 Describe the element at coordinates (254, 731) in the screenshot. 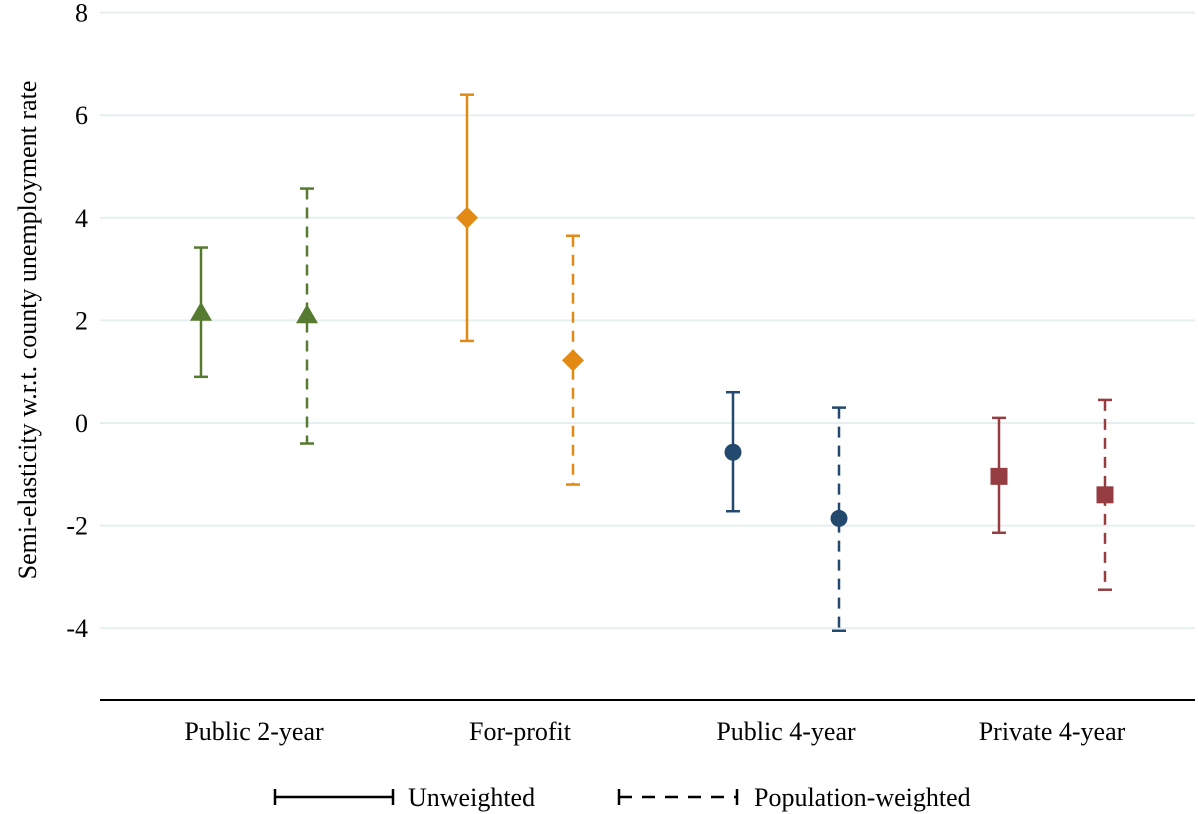

I see `category-label: Public 2-year` at that location.